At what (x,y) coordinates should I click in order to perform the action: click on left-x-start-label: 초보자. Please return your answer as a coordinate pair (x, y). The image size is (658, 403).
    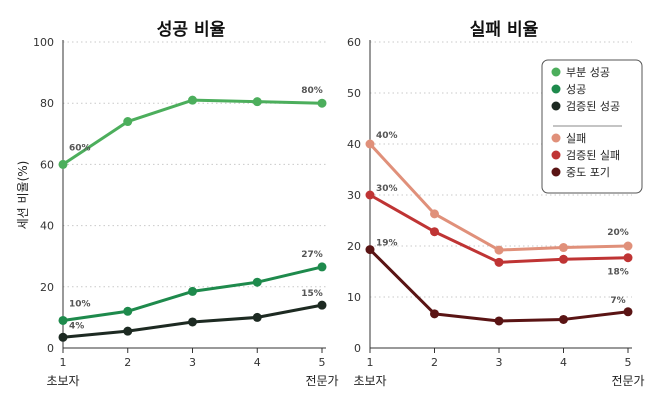
    Looking at the image, I should click on (62, 381).